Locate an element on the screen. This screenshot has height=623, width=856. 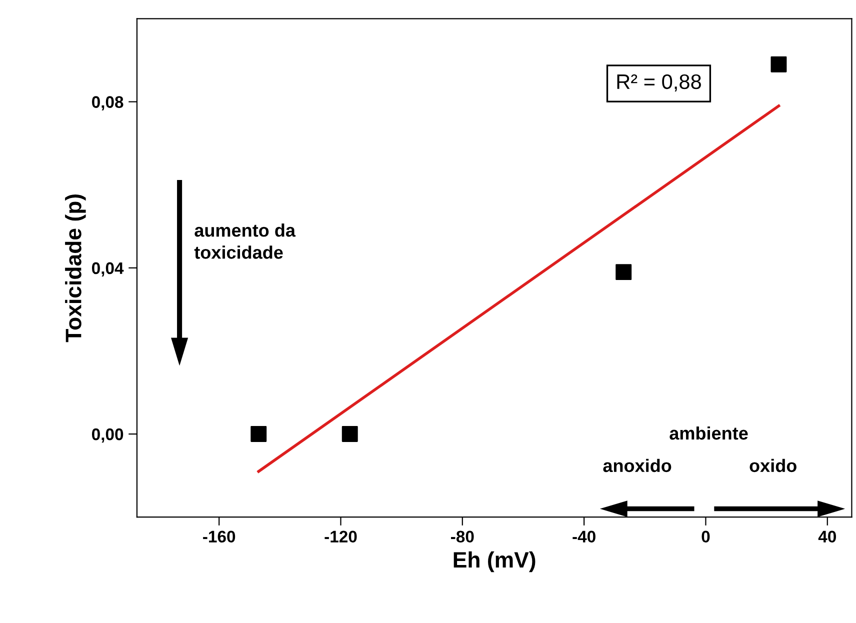
y-tick-label: 0,08 is located at coordinates (108, 103).